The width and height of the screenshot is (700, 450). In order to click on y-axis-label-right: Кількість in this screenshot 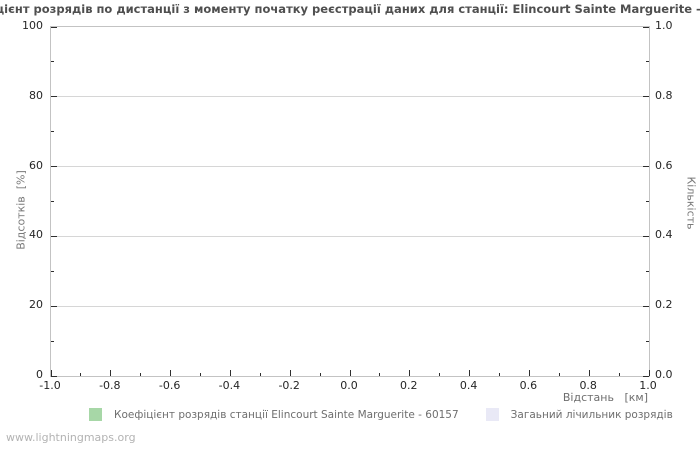, I will do `click(691, 203)`.